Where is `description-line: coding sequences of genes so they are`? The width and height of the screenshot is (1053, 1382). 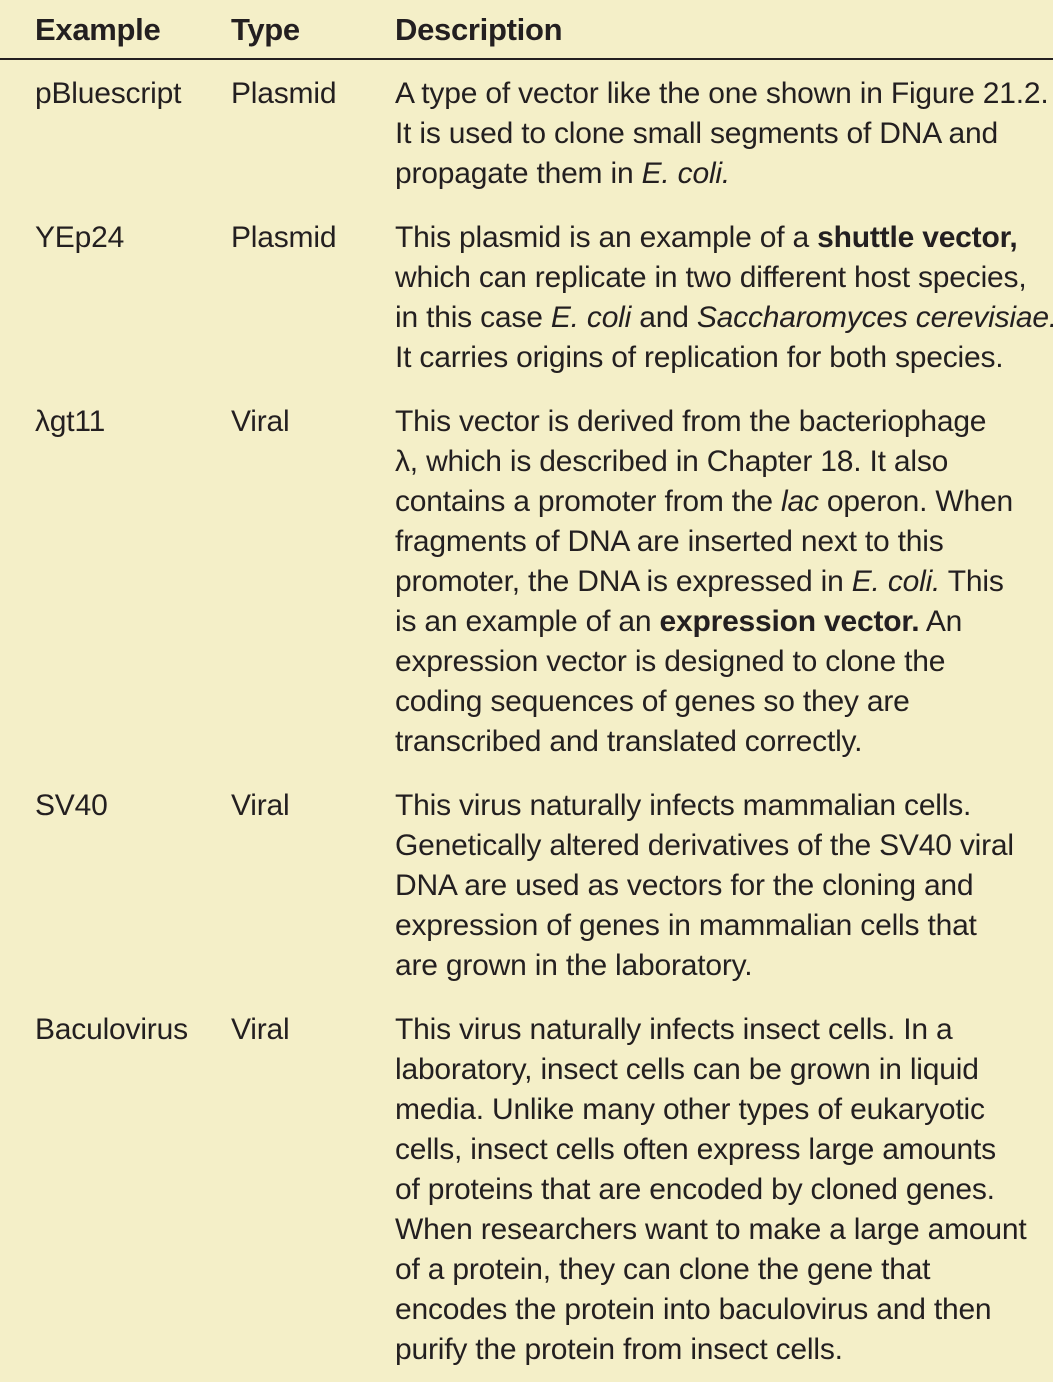 description-line: coding sequences of genes so they are is located at coordinates (720, 702).